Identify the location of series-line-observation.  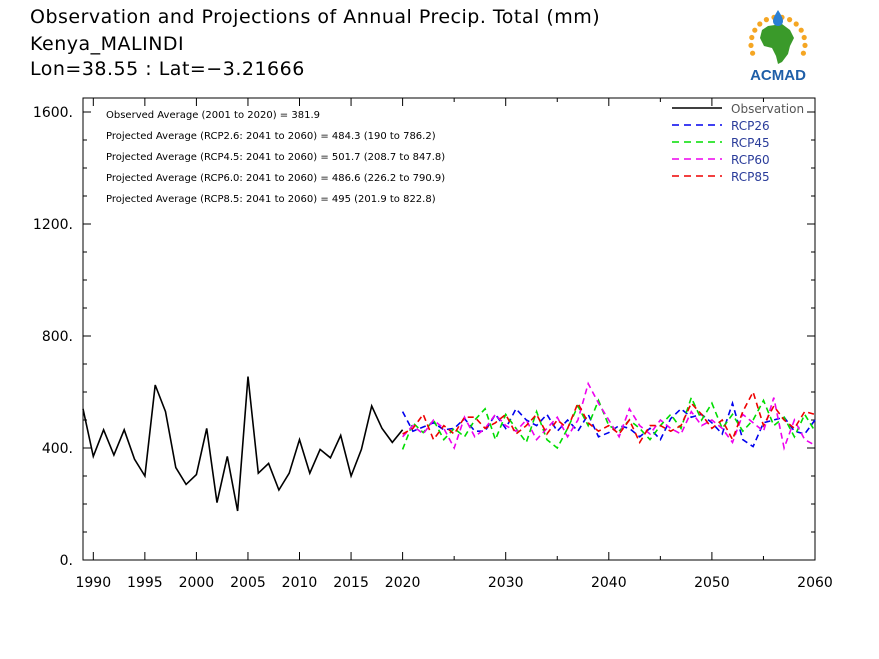
(243, 444).